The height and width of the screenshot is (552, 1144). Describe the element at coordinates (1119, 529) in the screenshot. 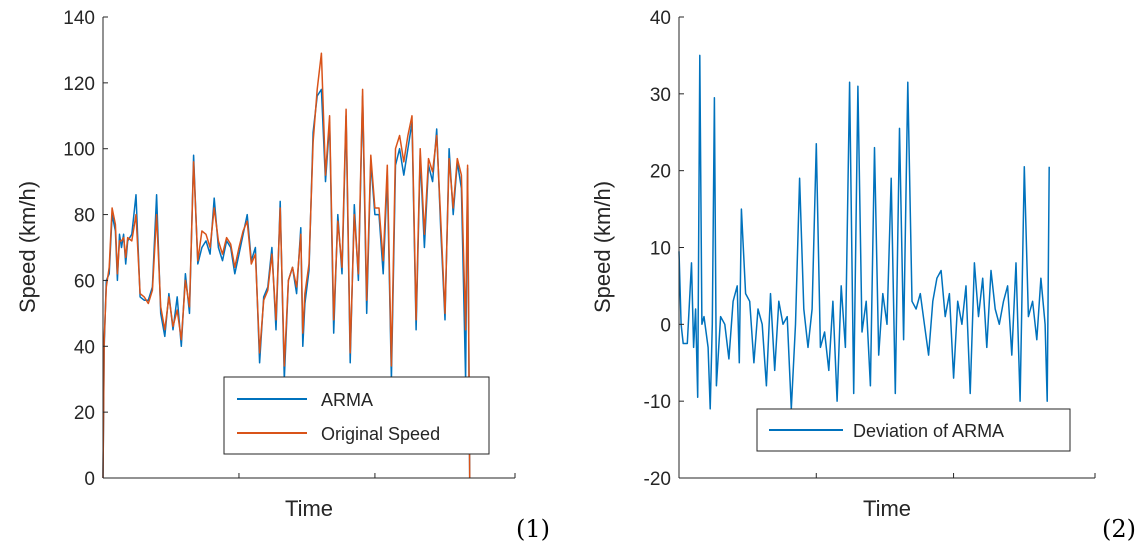

I see `panel-tag-2: (2)` at that location.